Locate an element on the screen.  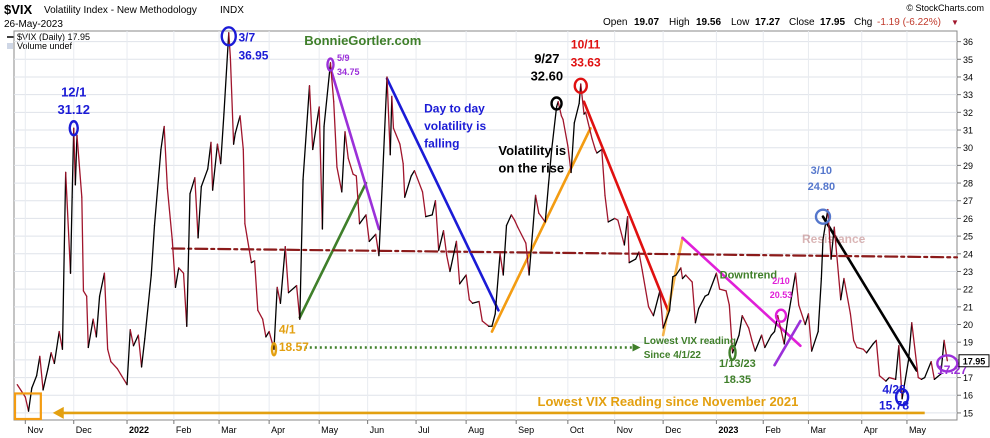
annotation-label: 32.60 is located at coordinates (547, 76).